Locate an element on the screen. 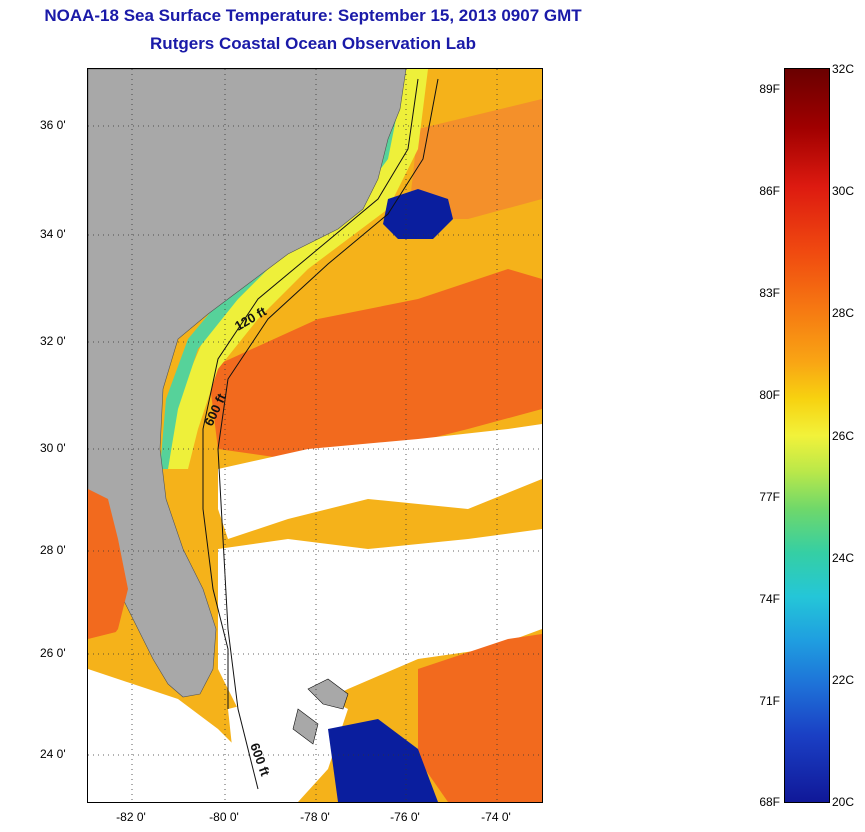 The width and height of the screenshot is (865, 832). colorbar-fahrenheit-label: 80F is located at coordinates (769, 395).